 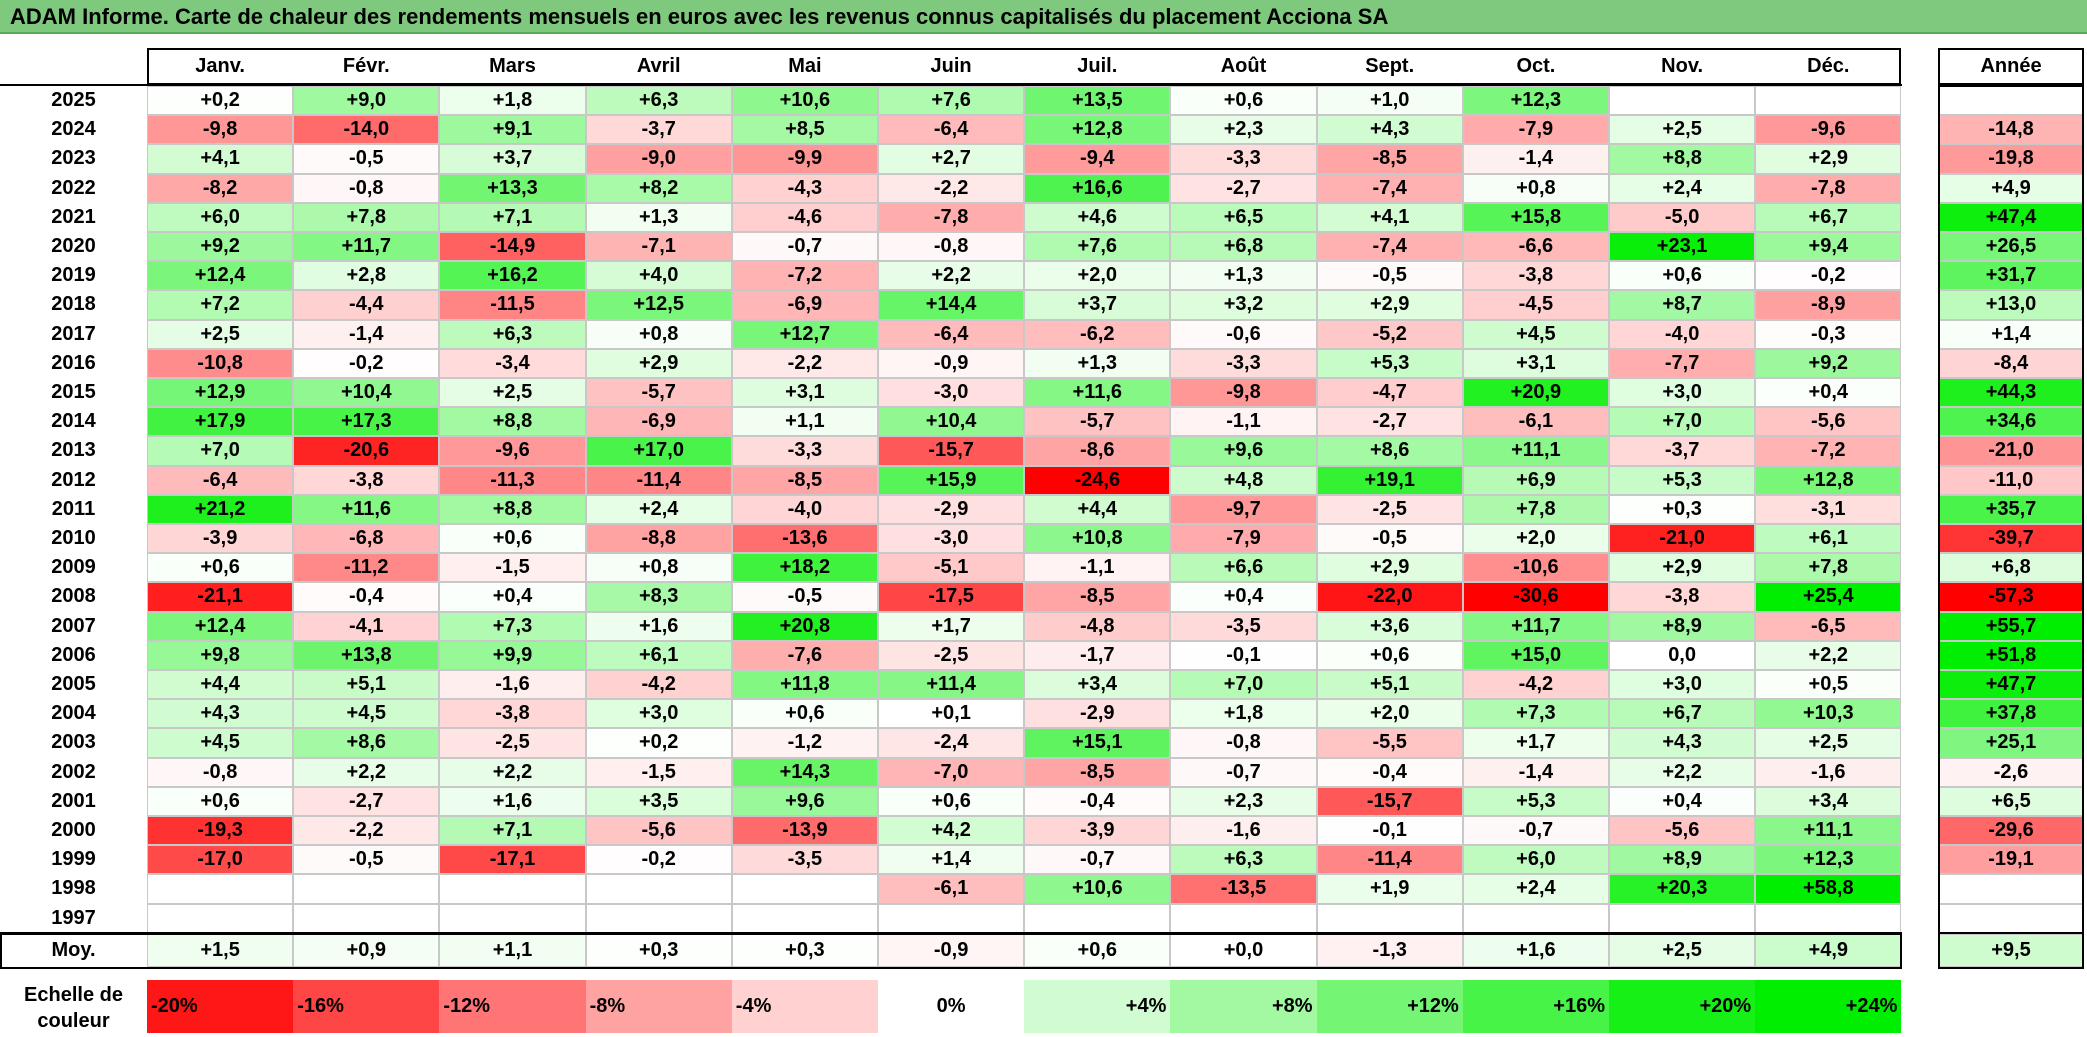 I want to click on scale-cell: -8%, so click(x=658, y=1006).